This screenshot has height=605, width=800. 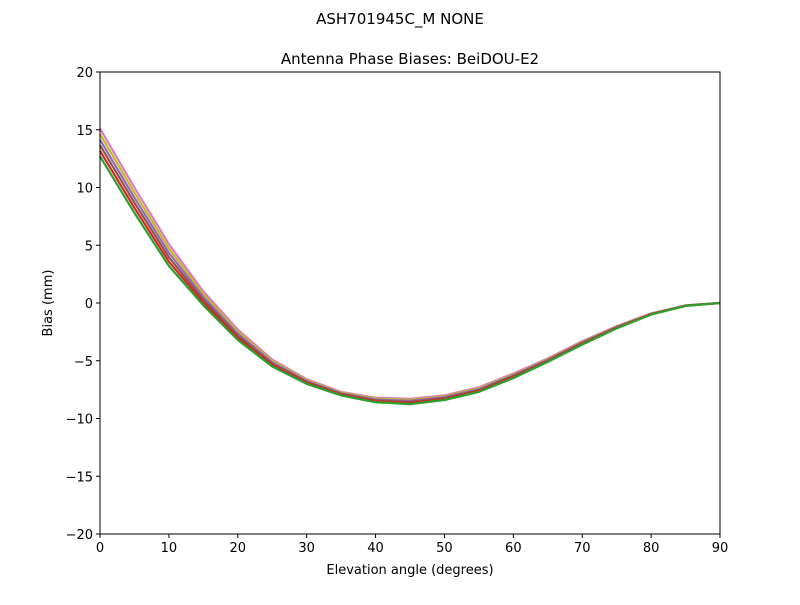 I want to click on y-tick-label: 5, so click(x=89, y=246).